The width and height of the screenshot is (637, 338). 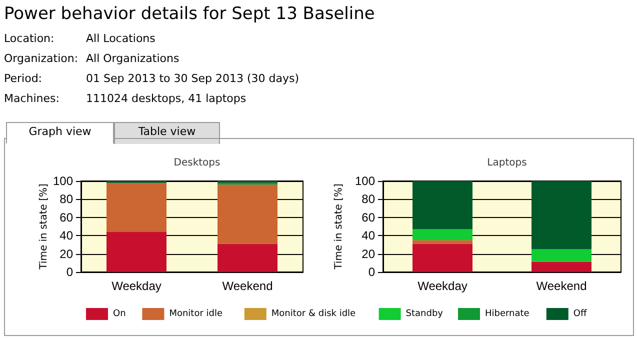 I want to click on chart-title: Desktops, so click(x=197, y=163).